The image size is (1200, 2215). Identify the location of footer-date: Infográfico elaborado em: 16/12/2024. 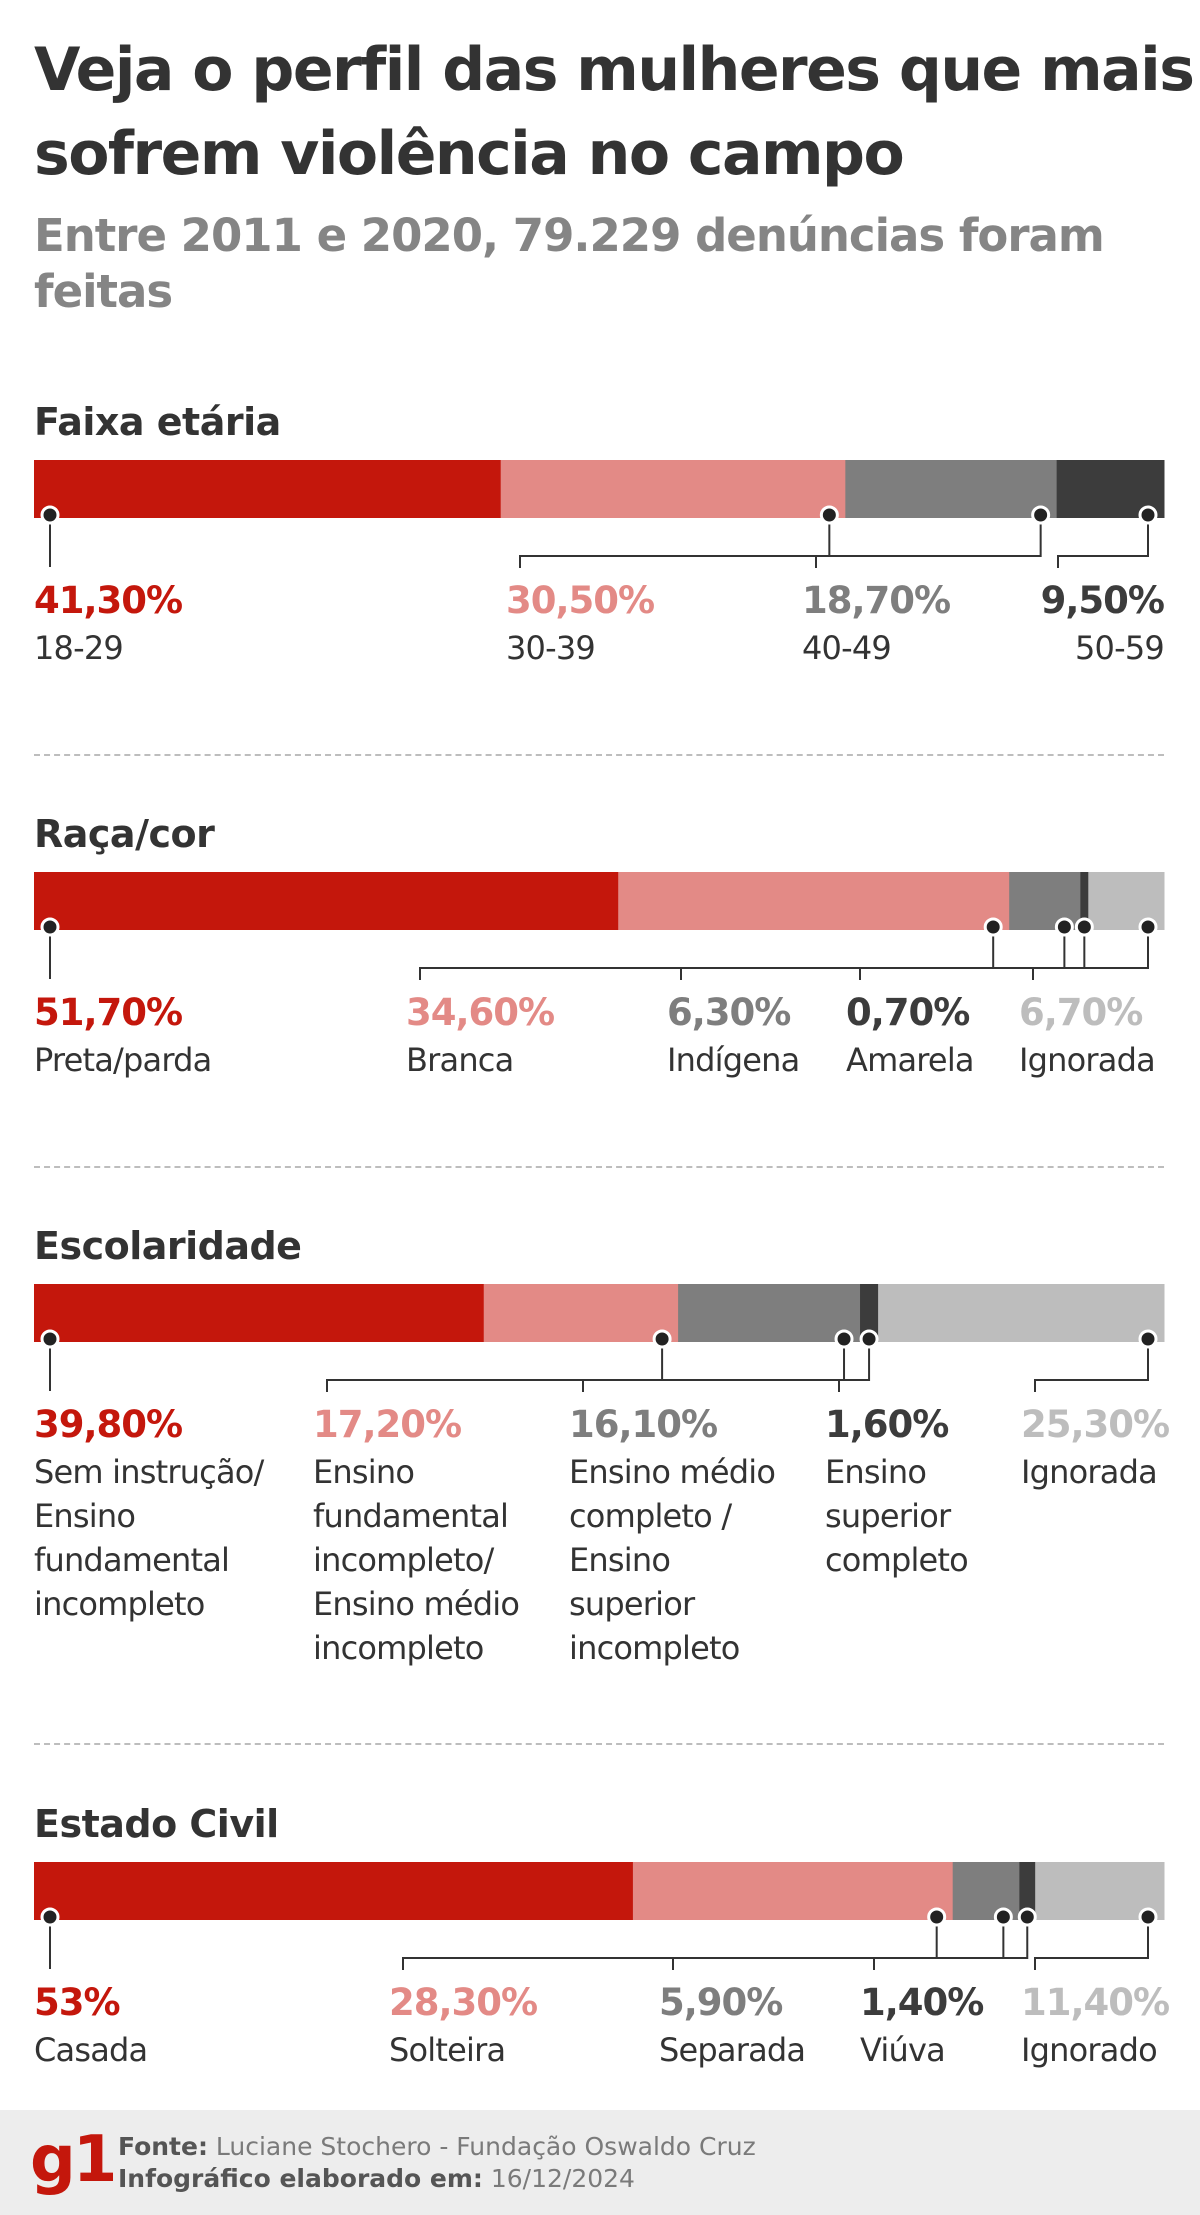
(376, 2179).